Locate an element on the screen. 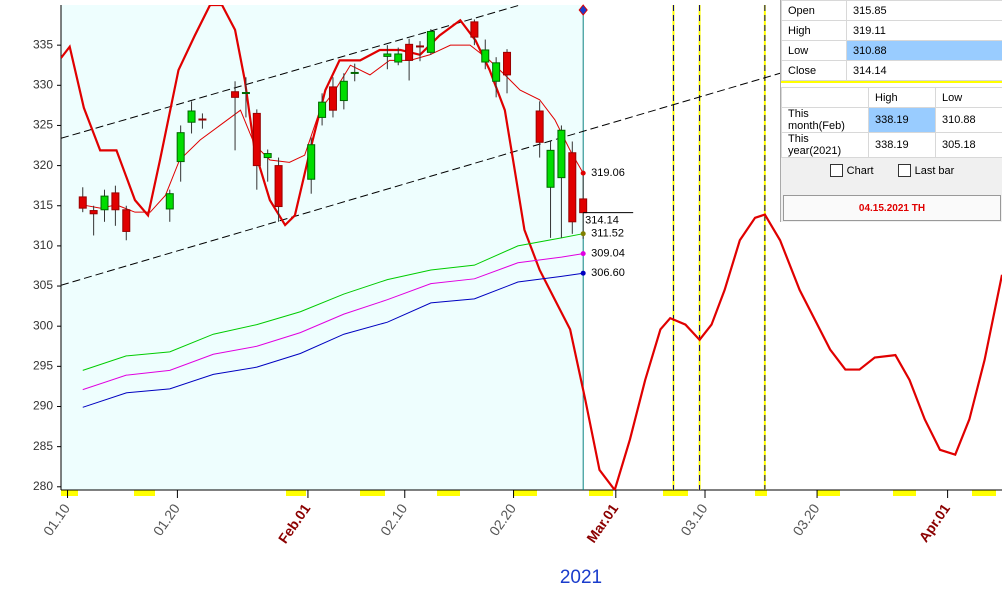  ohlc-table: Open 315.85 High 319.11 Low 310.88 Close 314.14 is located at coordinates (891, 40).